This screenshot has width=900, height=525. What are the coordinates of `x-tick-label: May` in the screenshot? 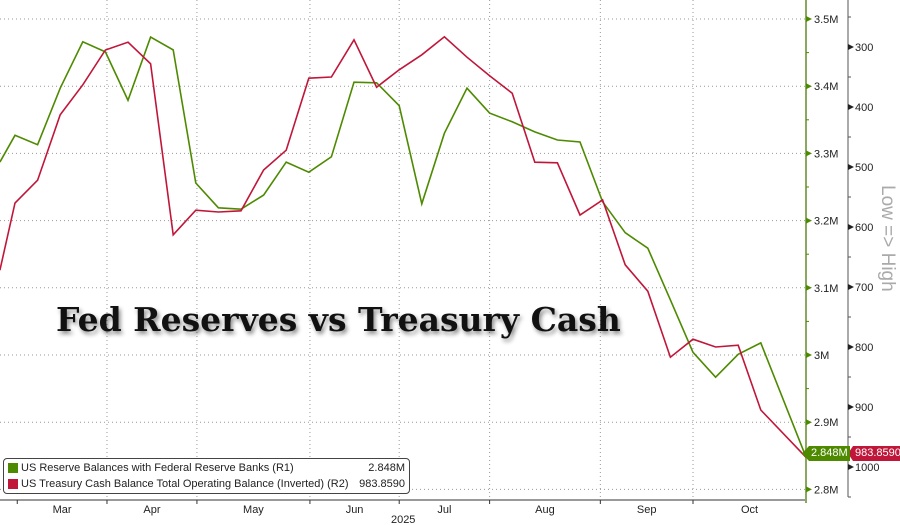 It's located at (253, 510).